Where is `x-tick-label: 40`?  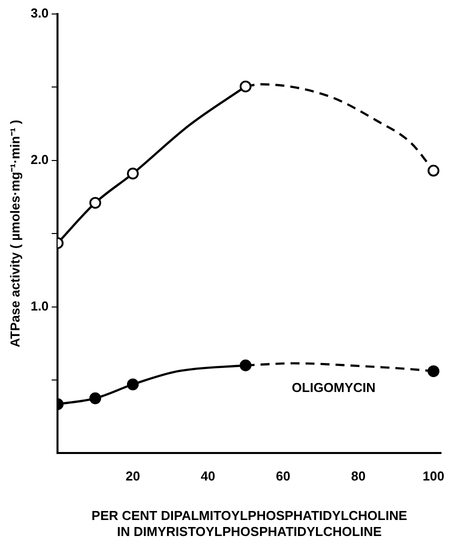 x-tick-label: 40 is located at coordinates (208, 476).